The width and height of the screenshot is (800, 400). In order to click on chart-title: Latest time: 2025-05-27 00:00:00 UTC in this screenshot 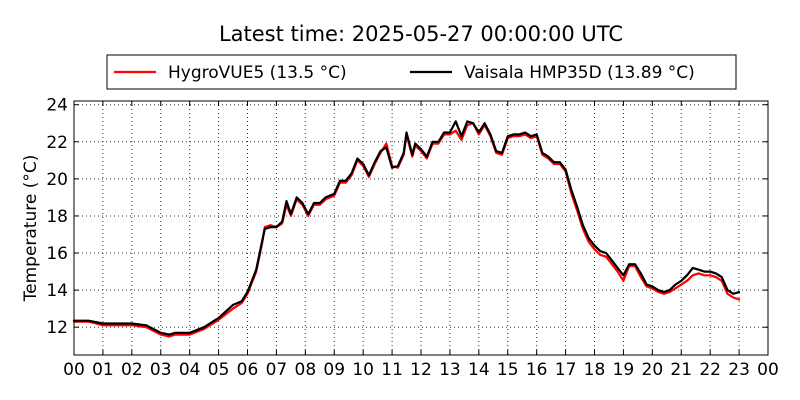, I will do `click(421, 34)`.